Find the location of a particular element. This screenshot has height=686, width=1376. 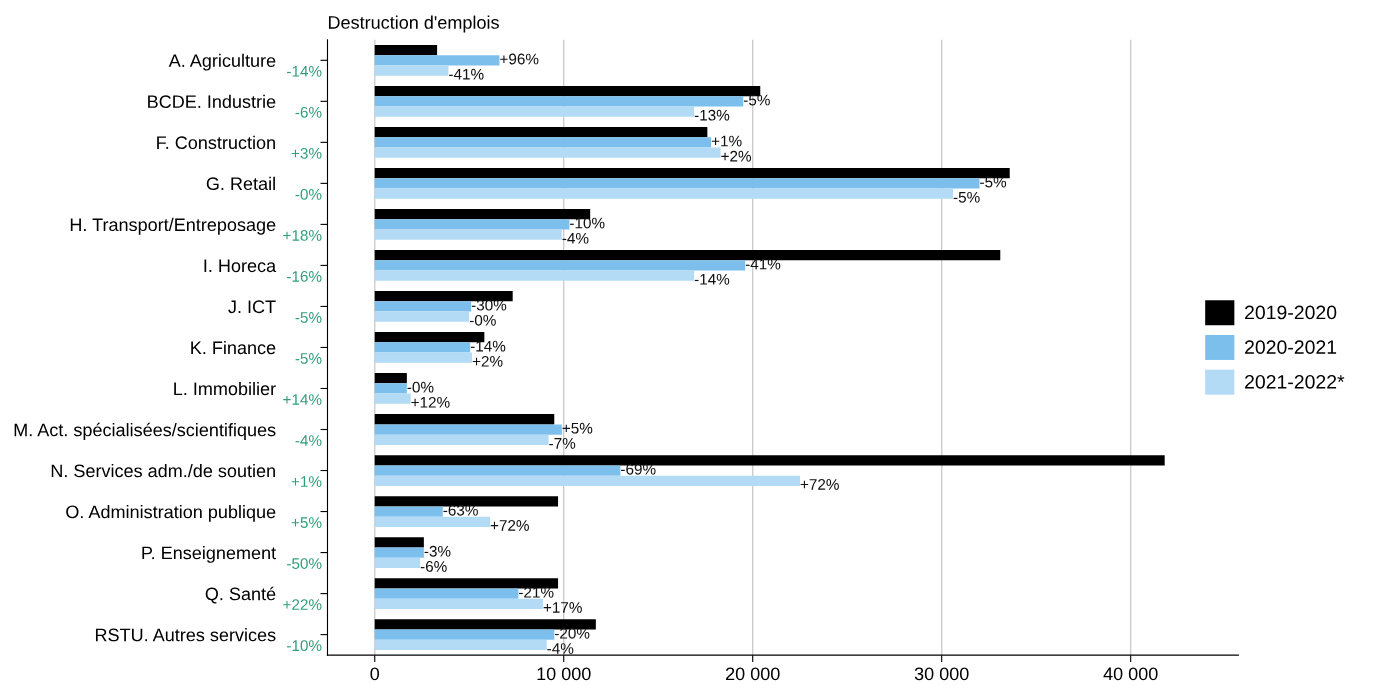

x-tick-label: 30 000 is located at coordinates (941, 674).